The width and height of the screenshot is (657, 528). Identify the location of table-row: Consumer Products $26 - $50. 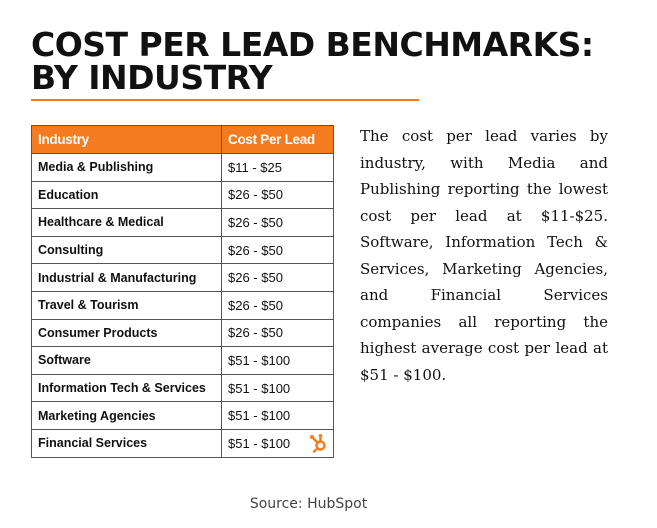
(182, 333).